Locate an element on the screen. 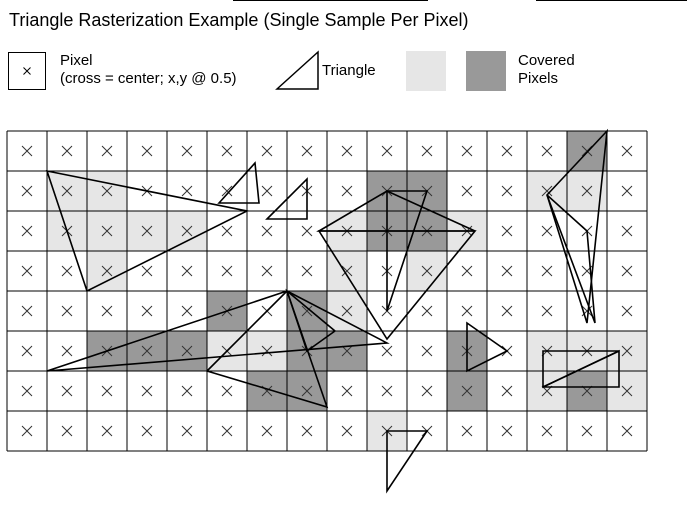 This screenshot has height=511, width=687. legend-pixel-label: Pixel is located at coordinates (76, 60).